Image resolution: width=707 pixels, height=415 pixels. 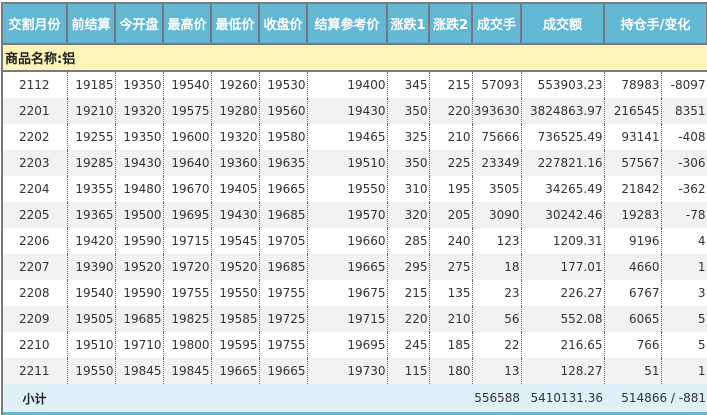 I want to click on column-header: 交割月份, so click(x=35, y=24).